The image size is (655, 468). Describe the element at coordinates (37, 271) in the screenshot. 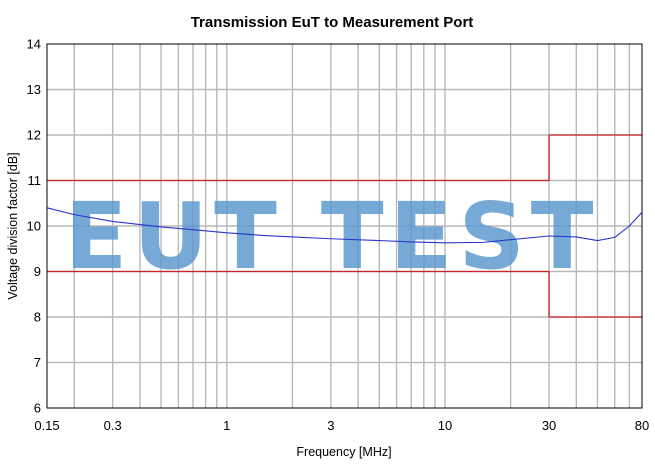

I see `y-tick-label: 9` at that location.